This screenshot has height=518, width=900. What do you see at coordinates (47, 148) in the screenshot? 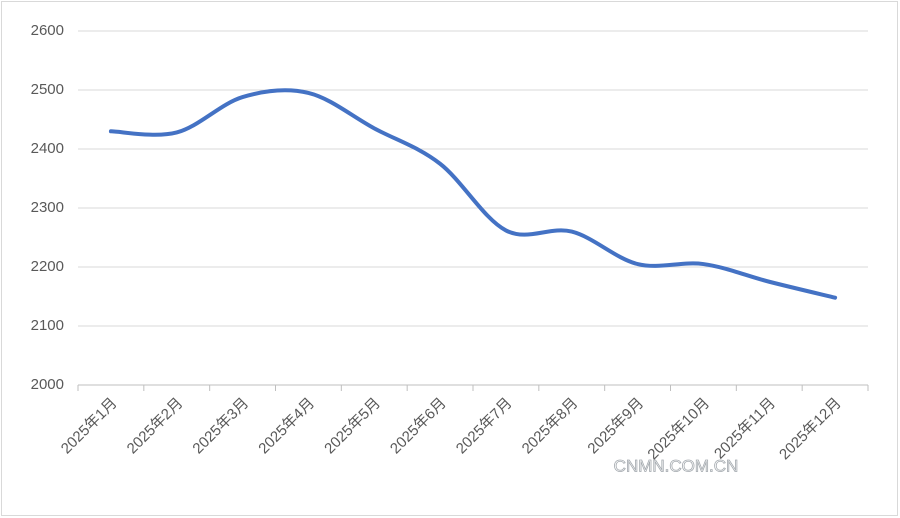
I see `y-tick-label: 2400` at bounding box center [47, 148].